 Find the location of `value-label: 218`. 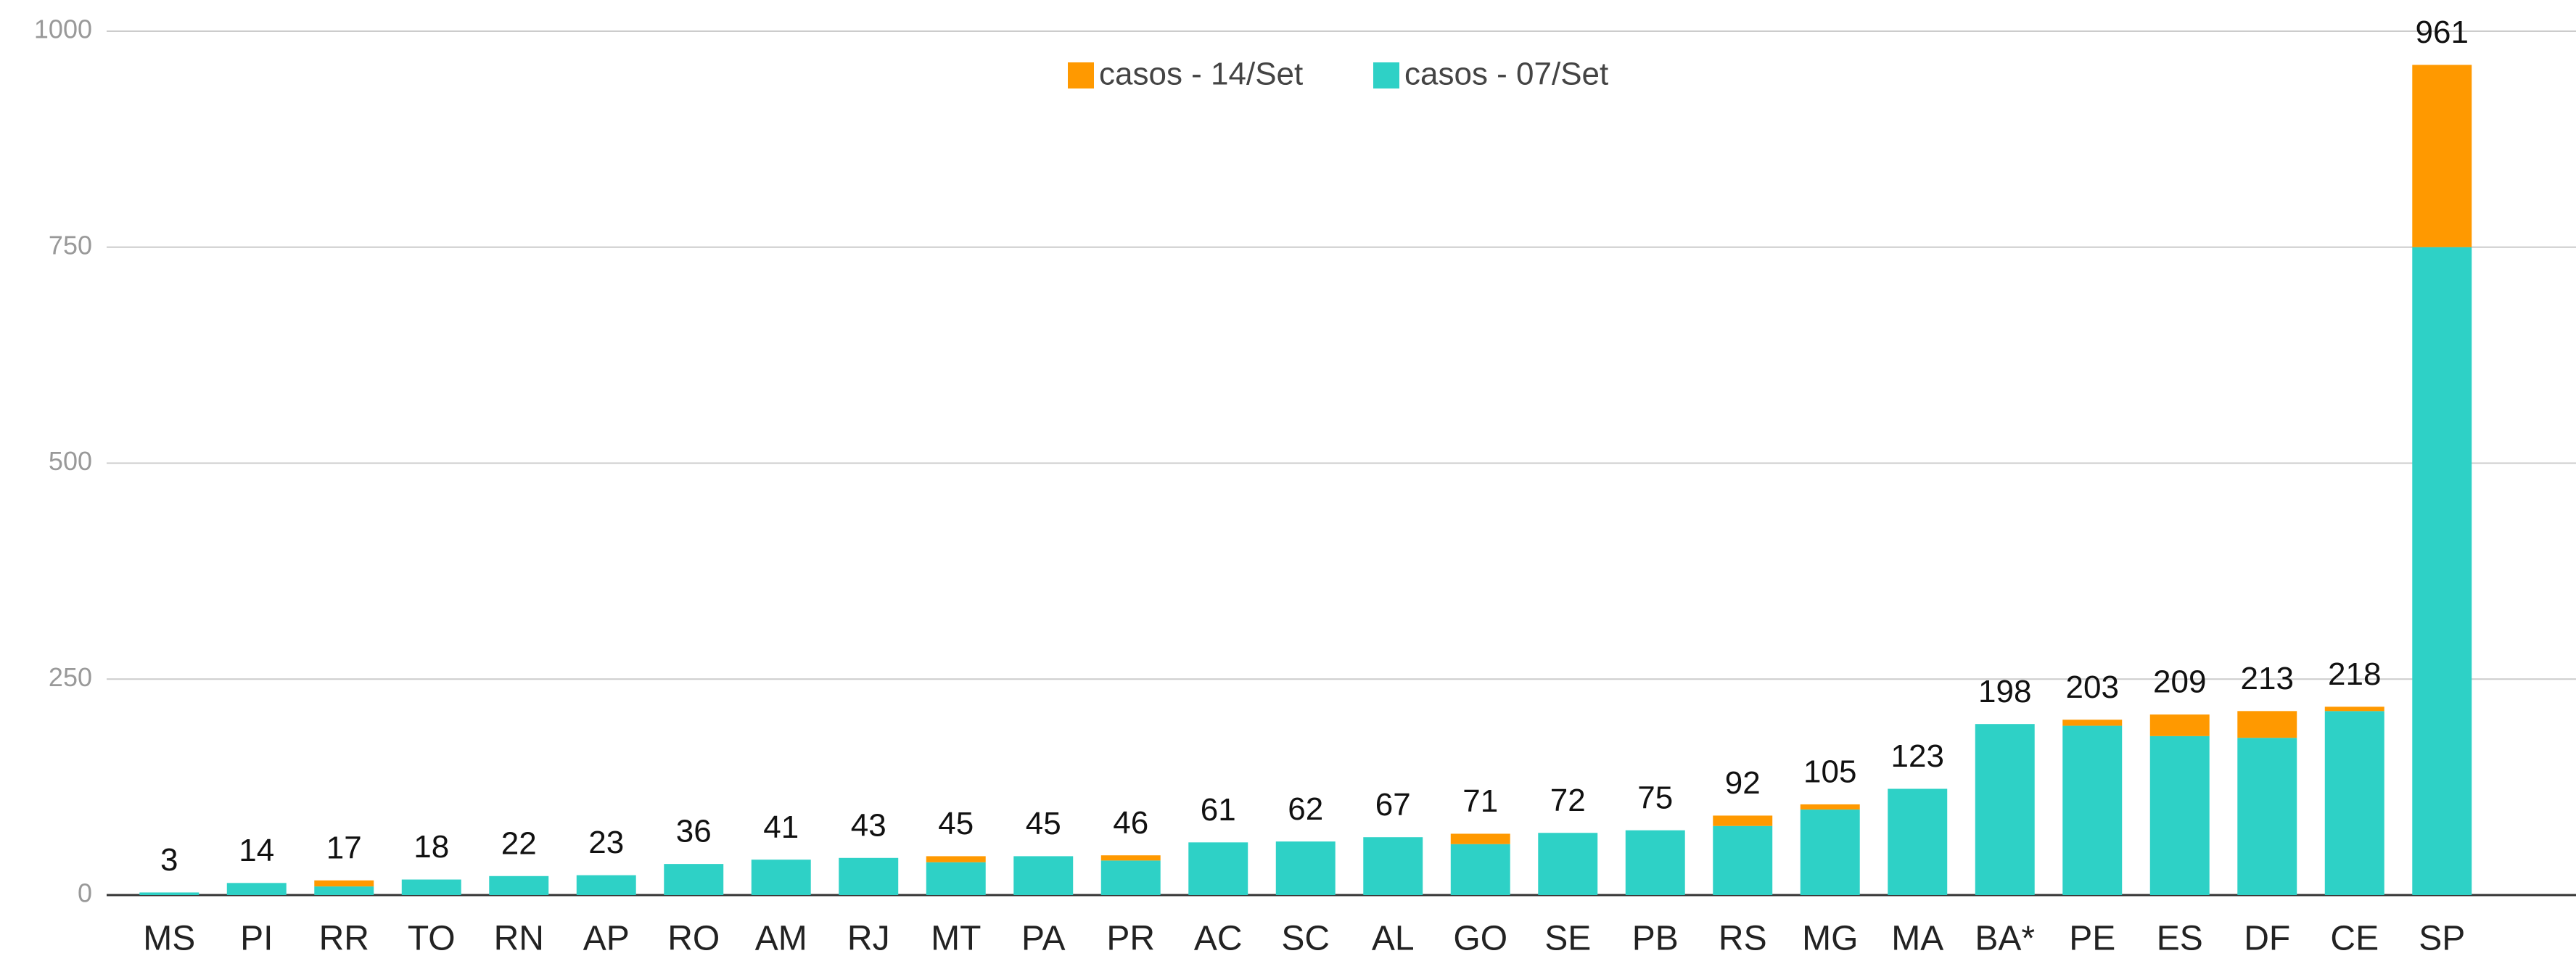

value-label: 218 is located at coordinates (2354, 674).